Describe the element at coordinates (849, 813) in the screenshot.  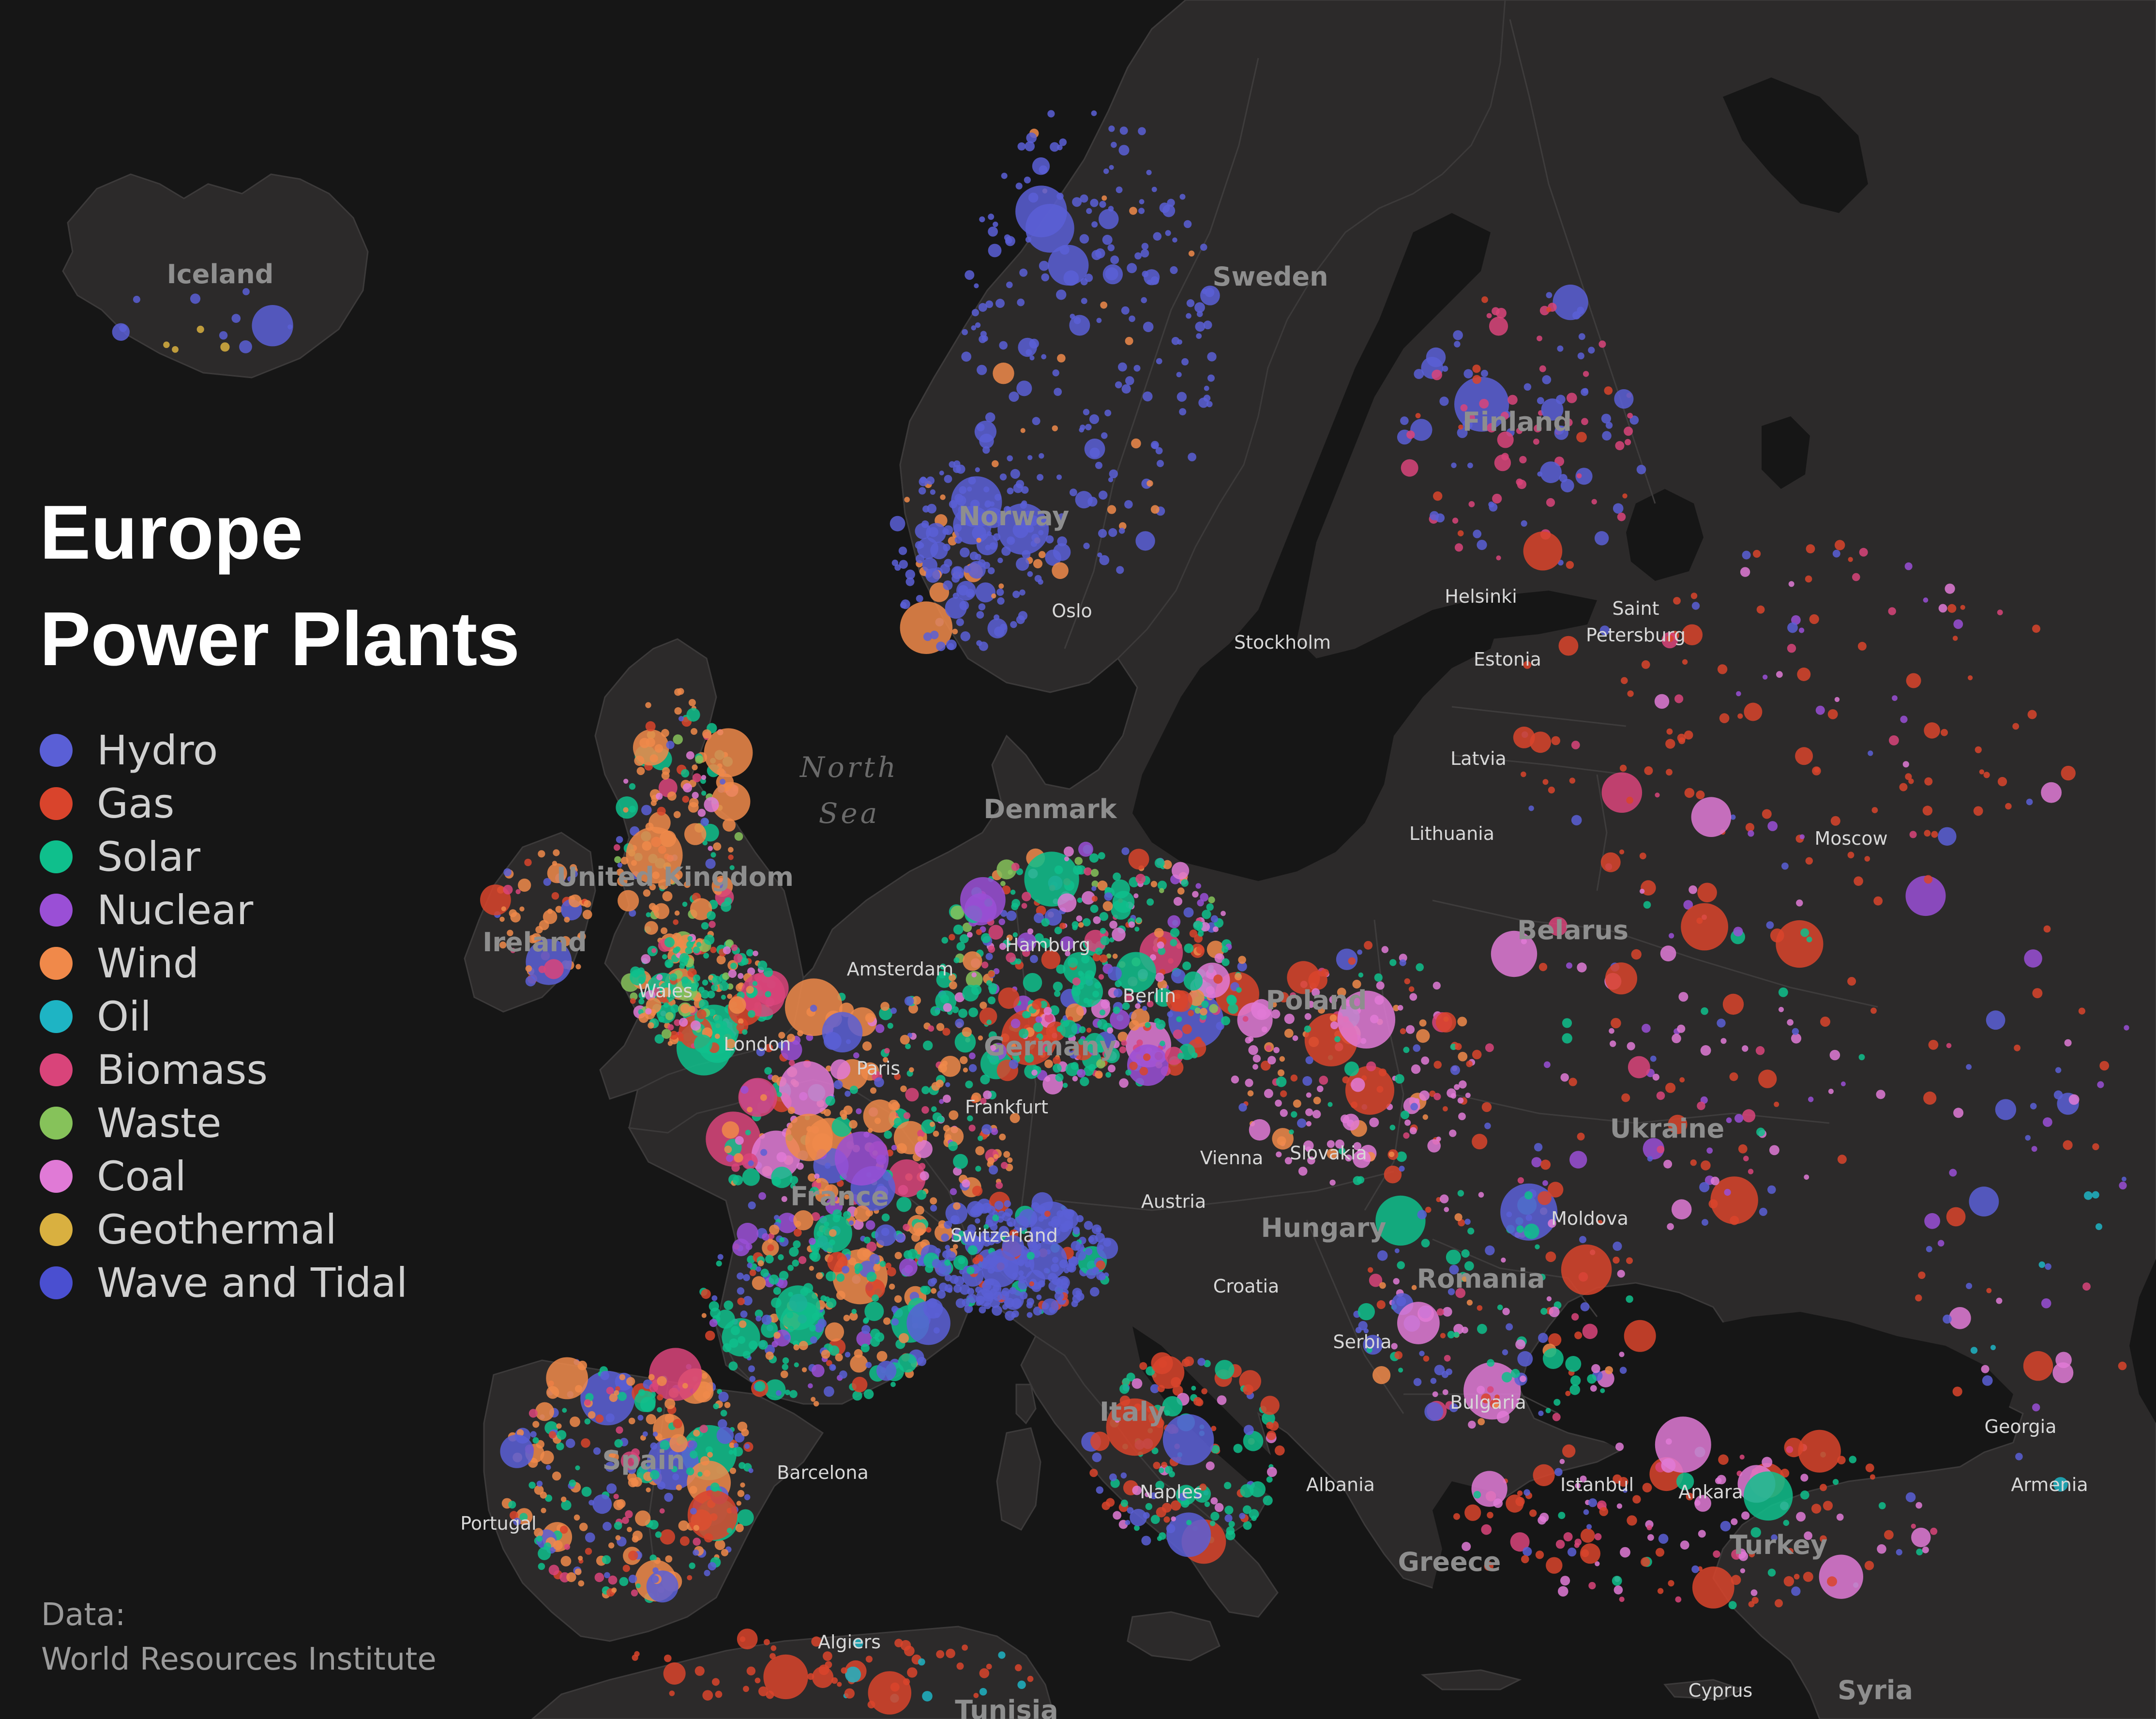
I see `sea-label-sea: Sea` at that location.